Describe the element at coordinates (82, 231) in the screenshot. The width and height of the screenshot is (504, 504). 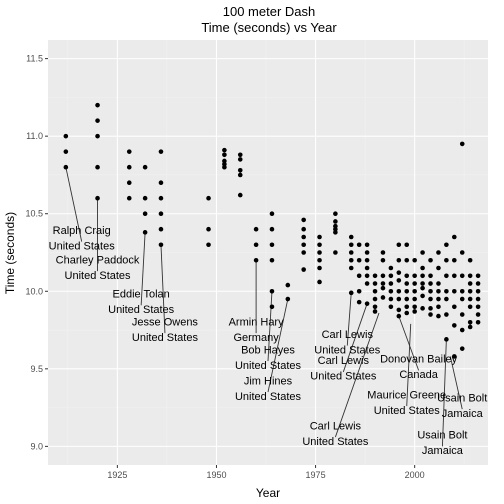
I see `annotation-athlete-name: Ralph Craig` at that location.